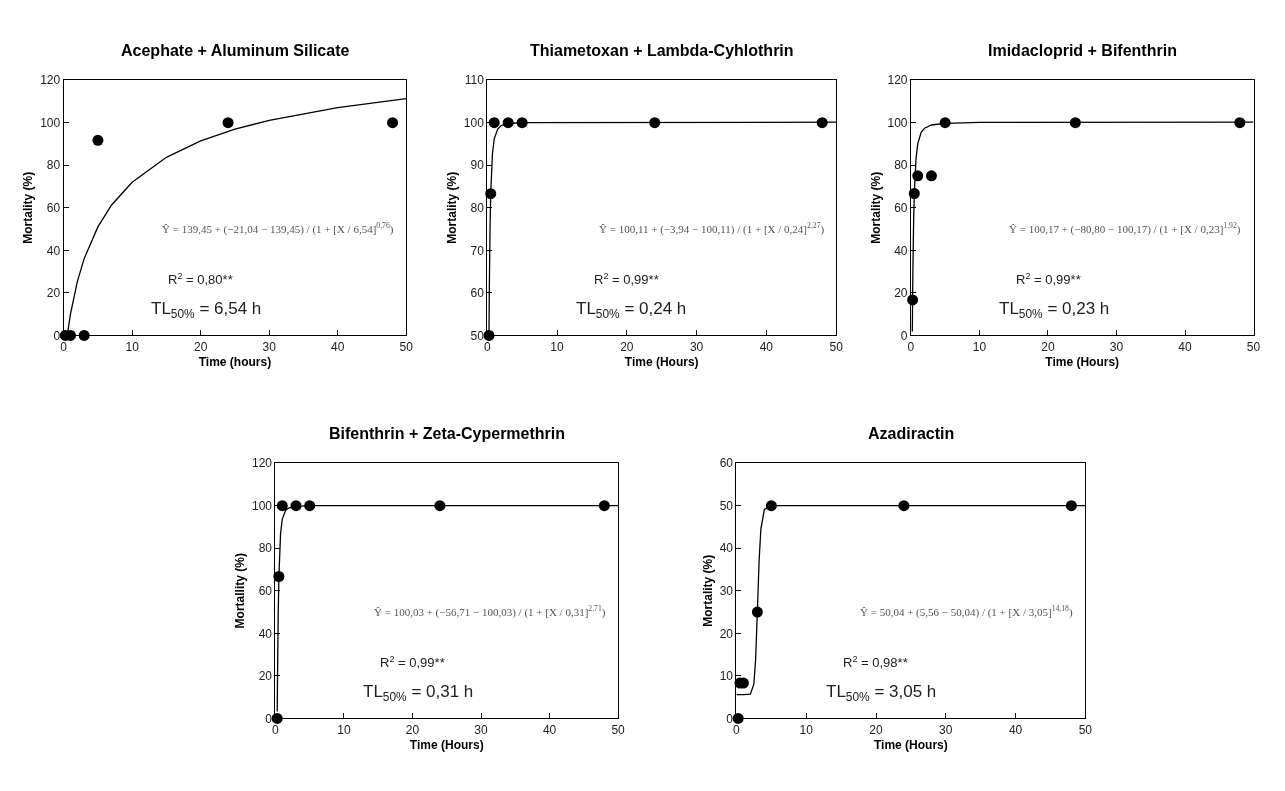 The width and height of the screenshot is (1285, 791). I want to click on y-tick-label: 10, so click(726, 676).